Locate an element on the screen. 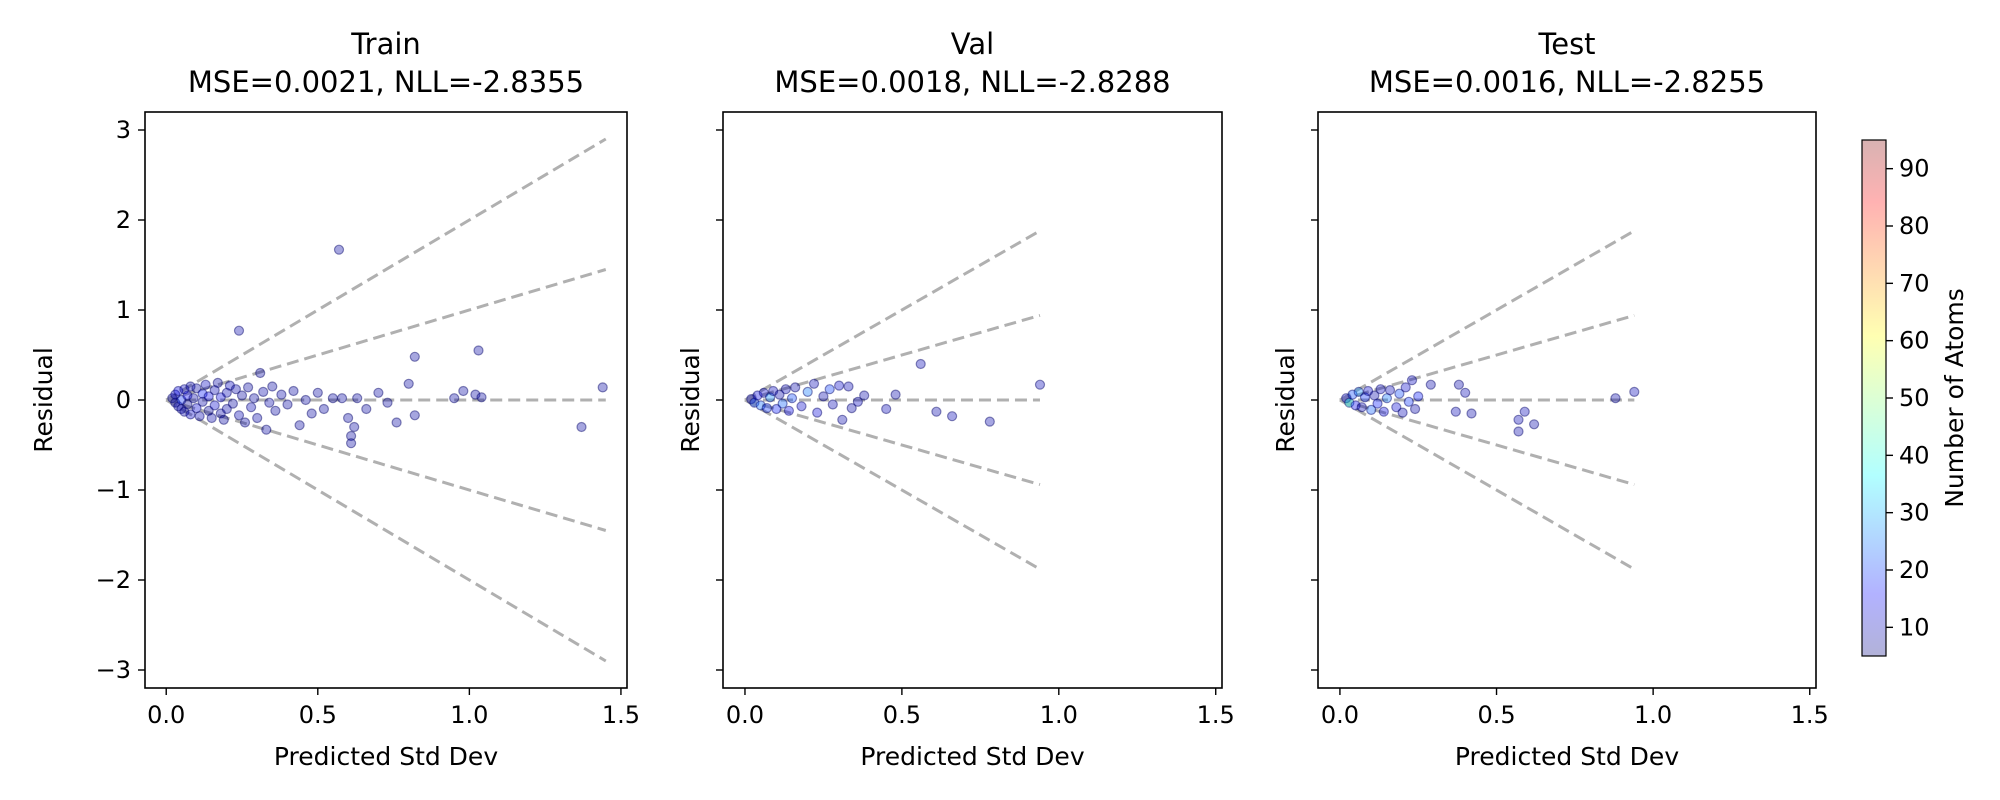  colorbar-tick-label: 80 is located at coordinates (1914, 226).